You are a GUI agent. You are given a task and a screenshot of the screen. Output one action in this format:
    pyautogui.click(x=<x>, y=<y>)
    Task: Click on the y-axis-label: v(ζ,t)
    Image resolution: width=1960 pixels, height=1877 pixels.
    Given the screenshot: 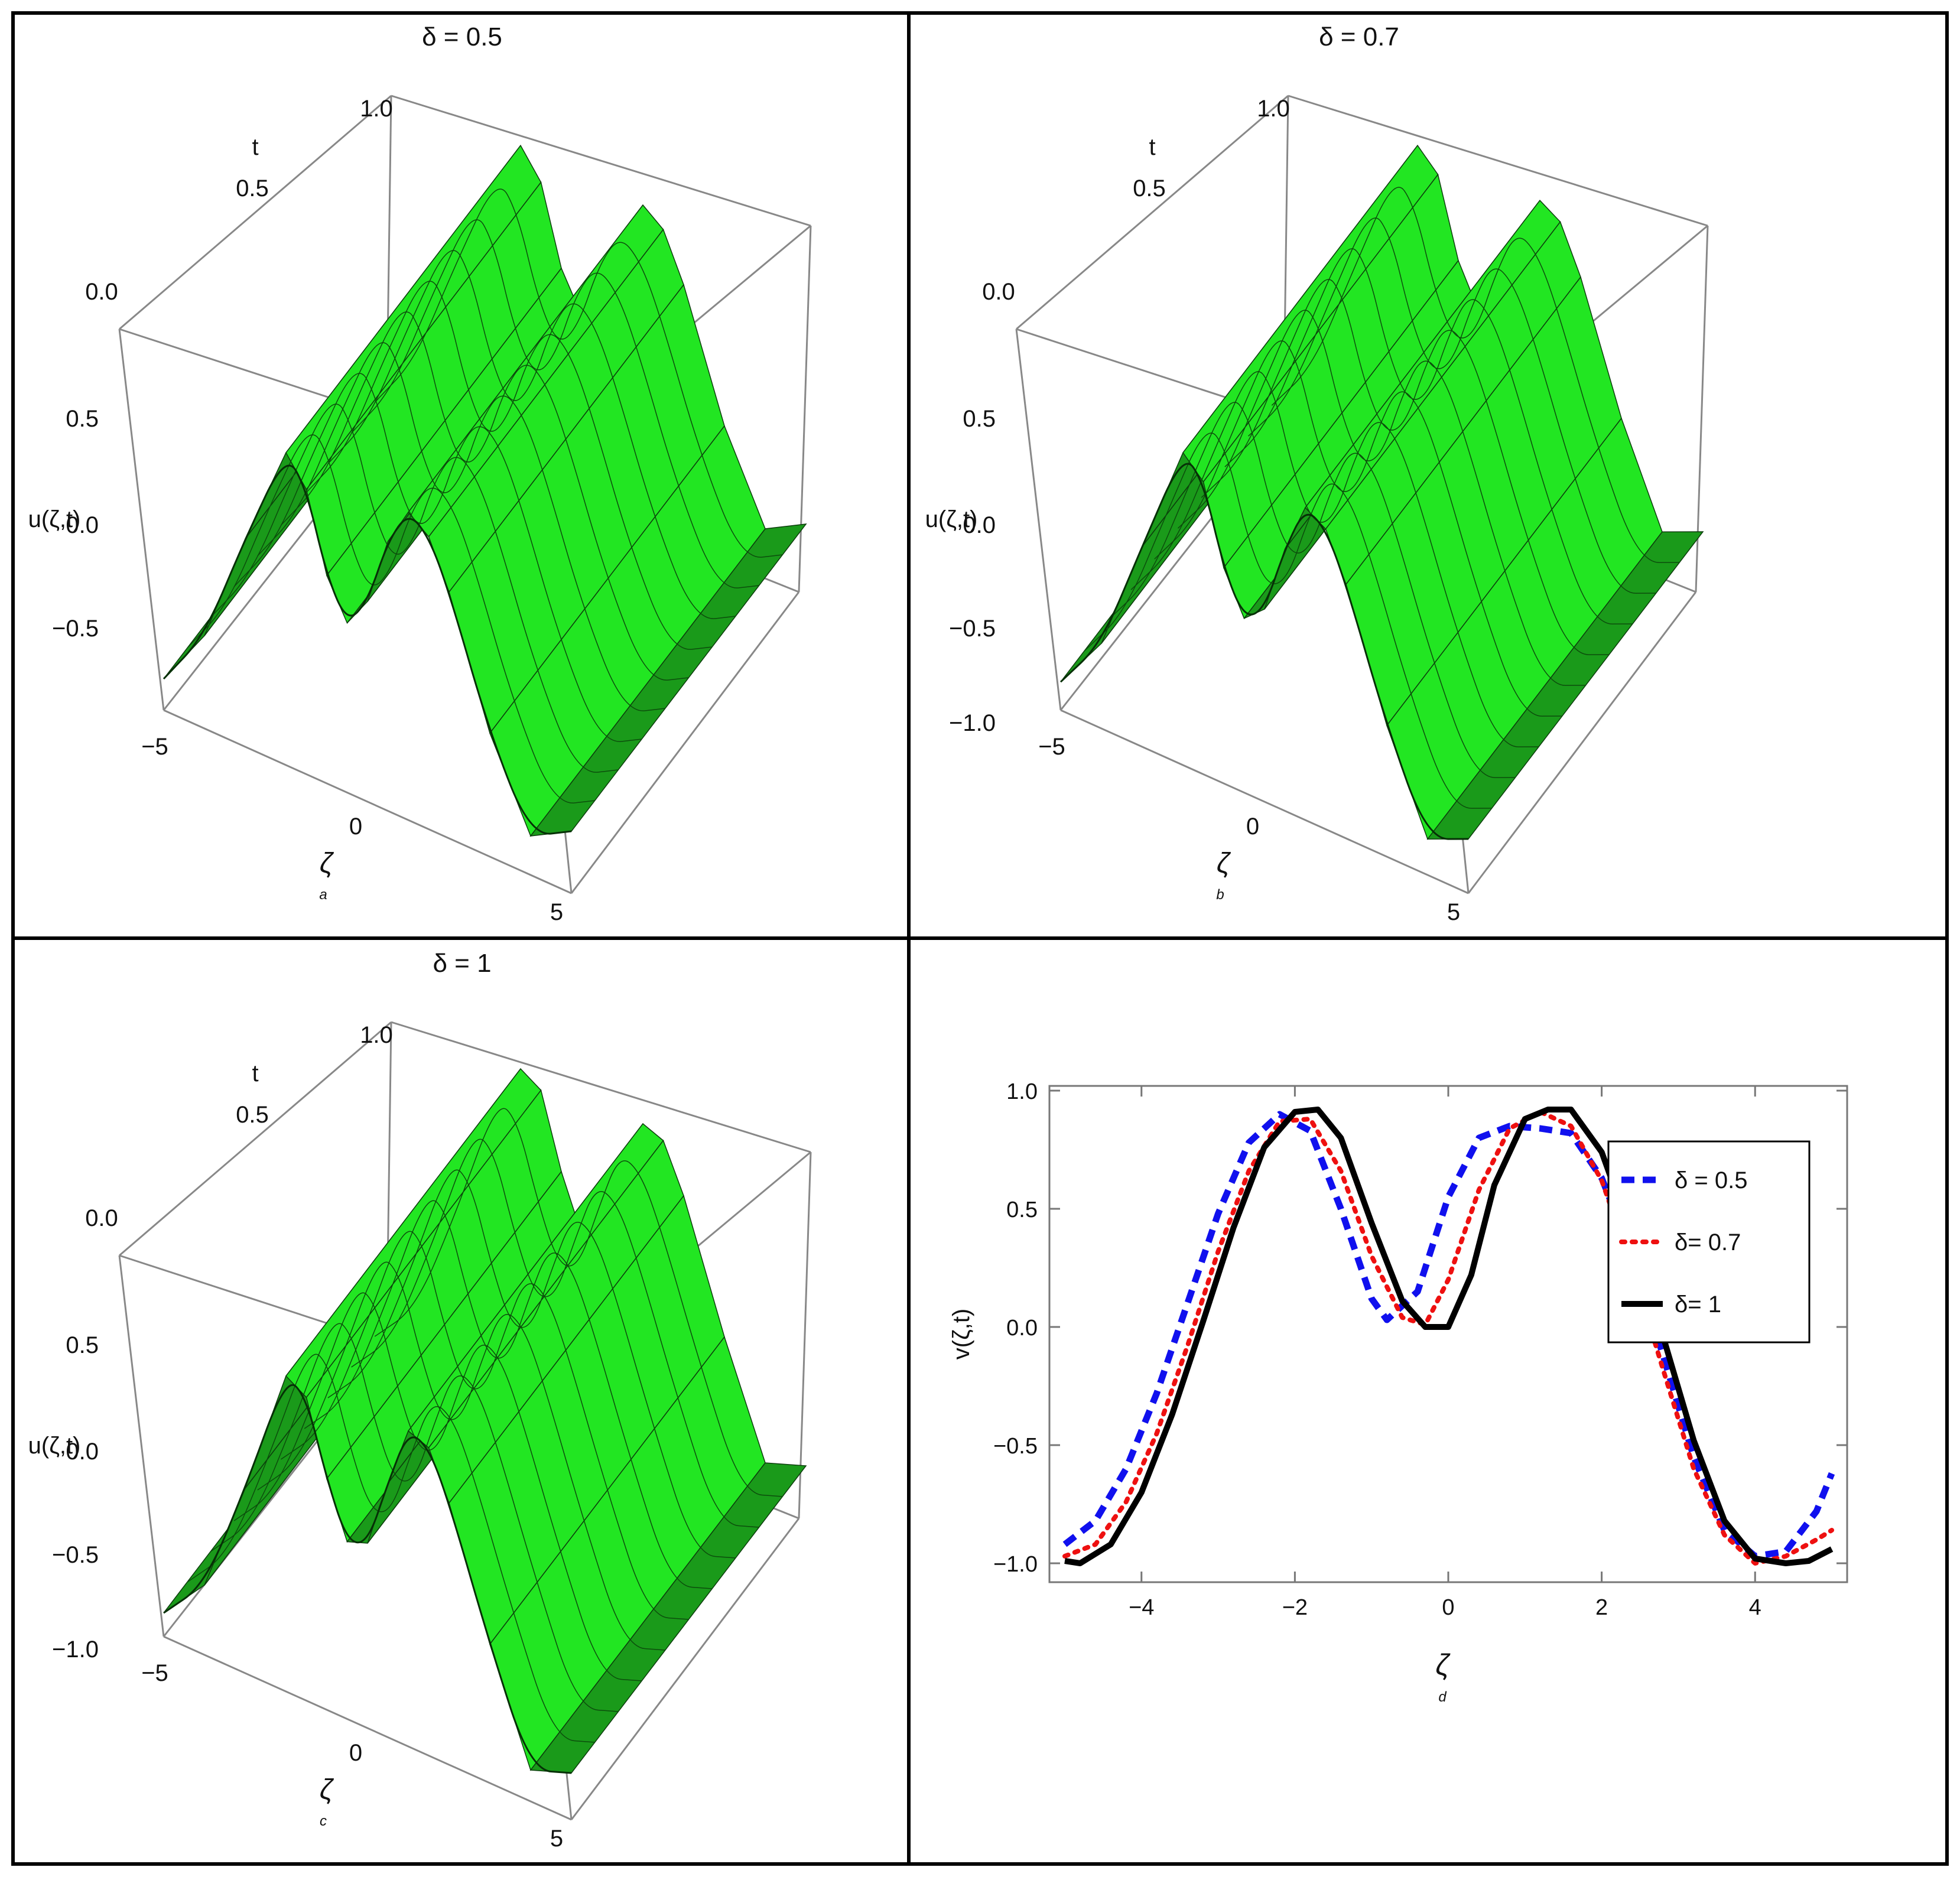 What is the action you would take?
    pyautogui.click(x=961, y=1335)
    